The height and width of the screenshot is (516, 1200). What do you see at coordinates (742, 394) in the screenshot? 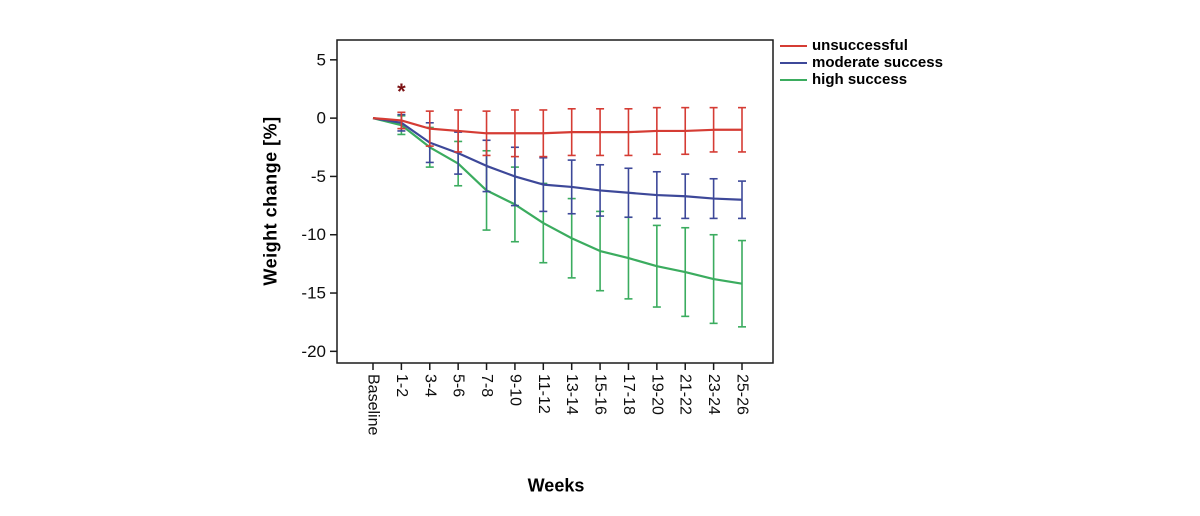
I see `x-tick-label: 25-26` at bounding box center [742, 394].